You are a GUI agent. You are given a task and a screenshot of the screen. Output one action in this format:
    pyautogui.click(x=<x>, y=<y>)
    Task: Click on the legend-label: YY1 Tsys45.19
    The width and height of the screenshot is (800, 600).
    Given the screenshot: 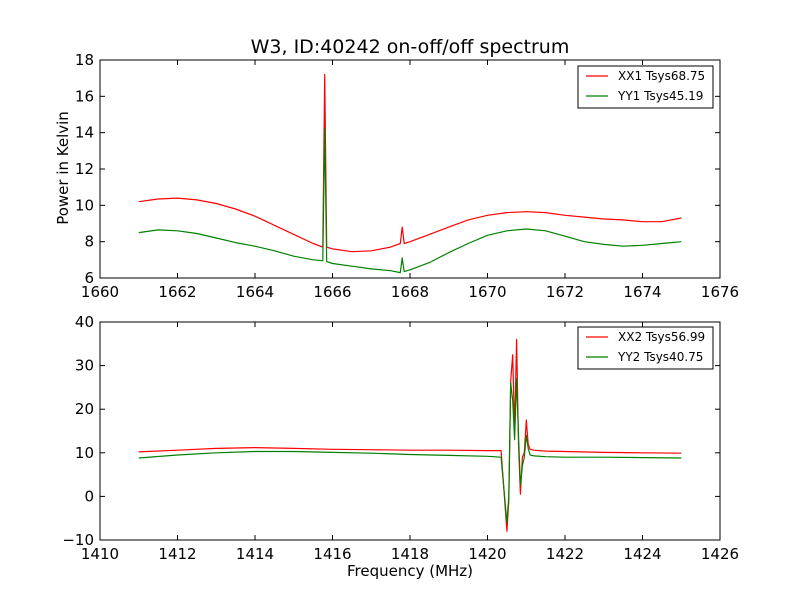 What is the action you would take?
    pyautogui.click(x=660, y=96)
    